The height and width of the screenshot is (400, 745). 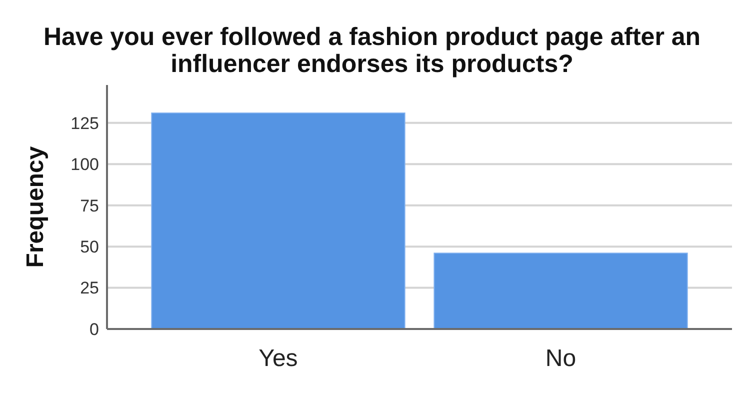 What do you see at coordinates (89, 206) in the screenshot?
I see `y-tick-label: 75` at bounding box center [89, 206].